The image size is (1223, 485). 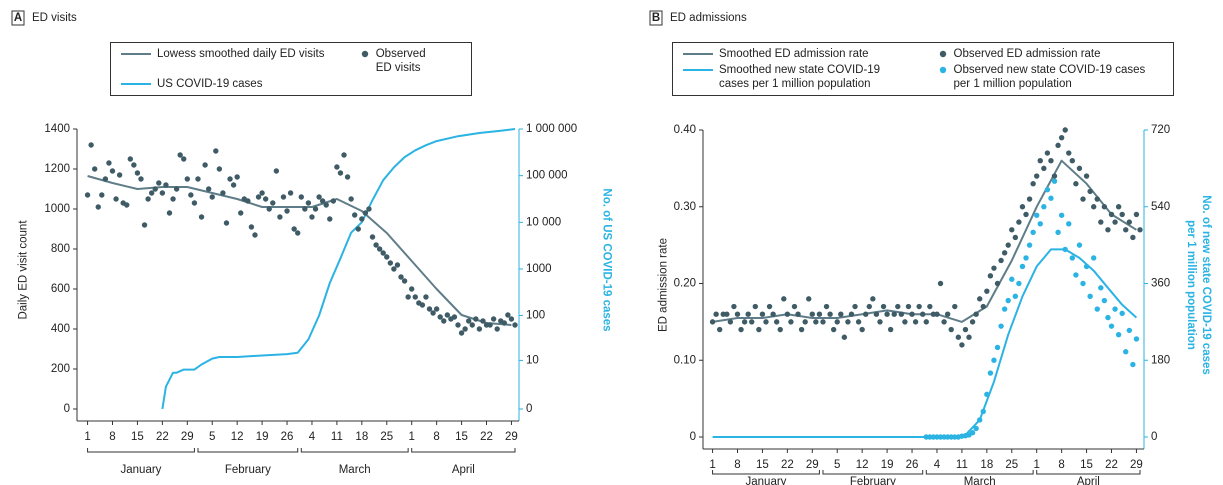 I want to click on x-tick-label: 1, so click(x=1036, y=465).